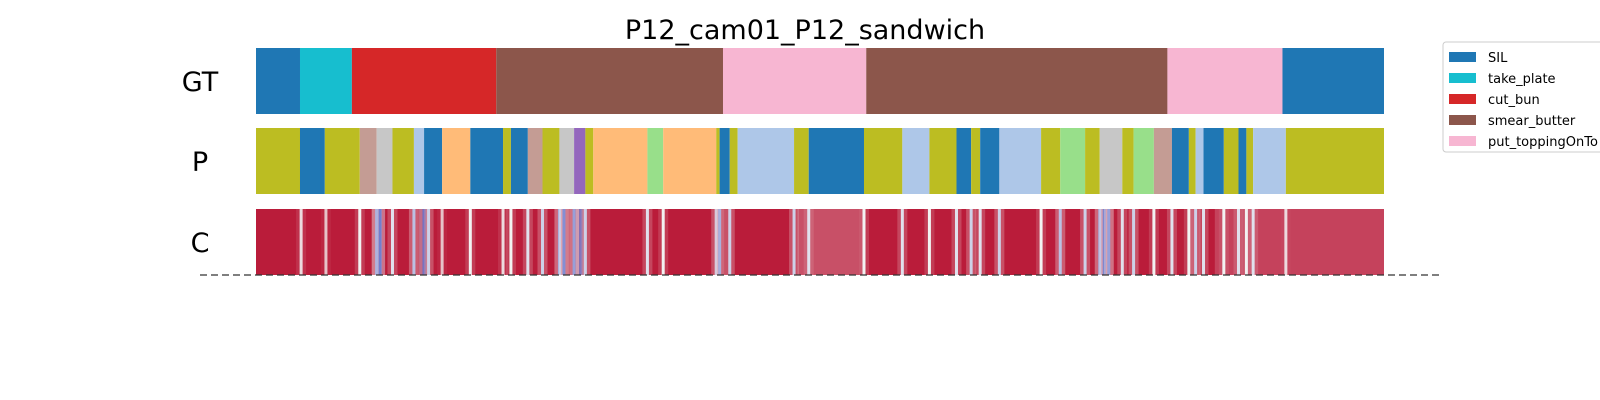 The width and height of the screenshot is (1600, 400). Describe the element at coordinates (368, 161) in the screenshot. I see `segment-rosybrown` at that location.